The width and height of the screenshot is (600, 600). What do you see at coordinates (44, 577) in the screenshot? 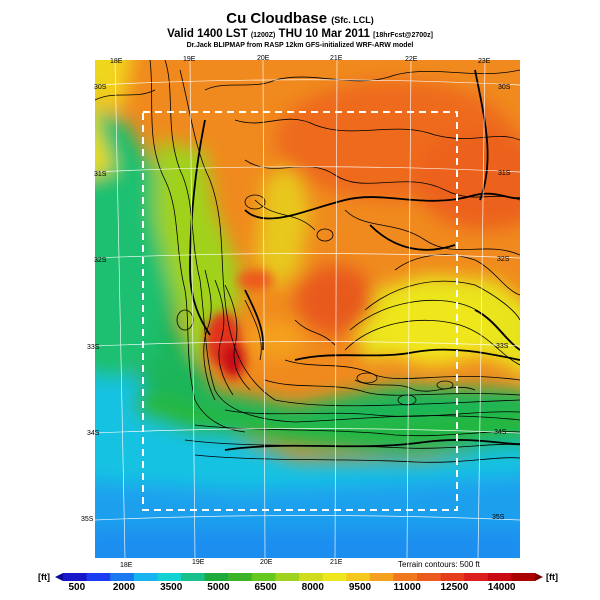
I see `legend-unit-left: [ft]` at bounding box center [44, 577].